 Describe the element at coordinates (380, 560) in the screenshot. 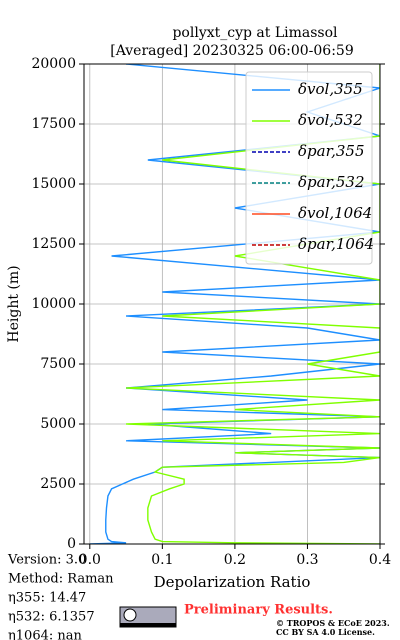

I see `x-tick-label: 0.4` at that location.